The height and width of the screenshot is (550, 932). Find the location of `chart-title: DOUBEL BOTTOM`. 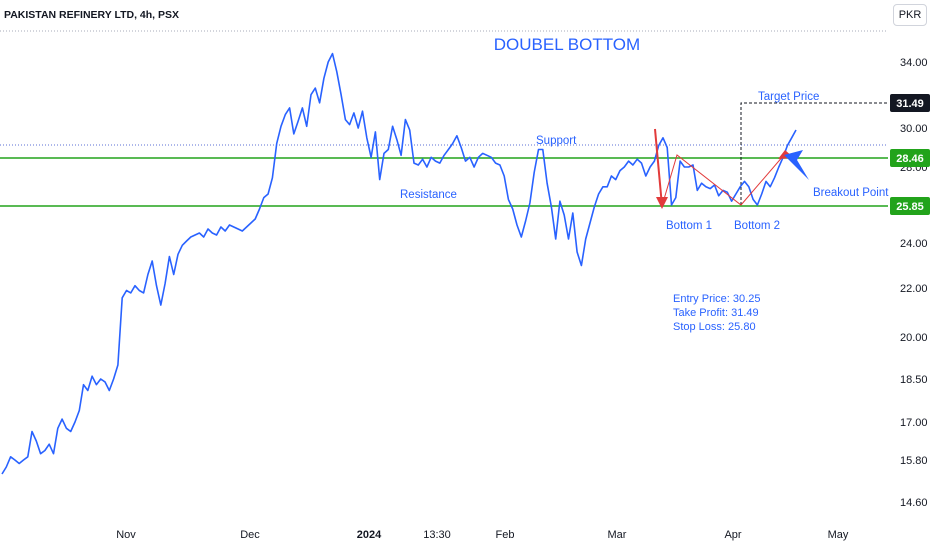

chart-title: DOUBEL BOTTOM is located at coordinates (567, 44).